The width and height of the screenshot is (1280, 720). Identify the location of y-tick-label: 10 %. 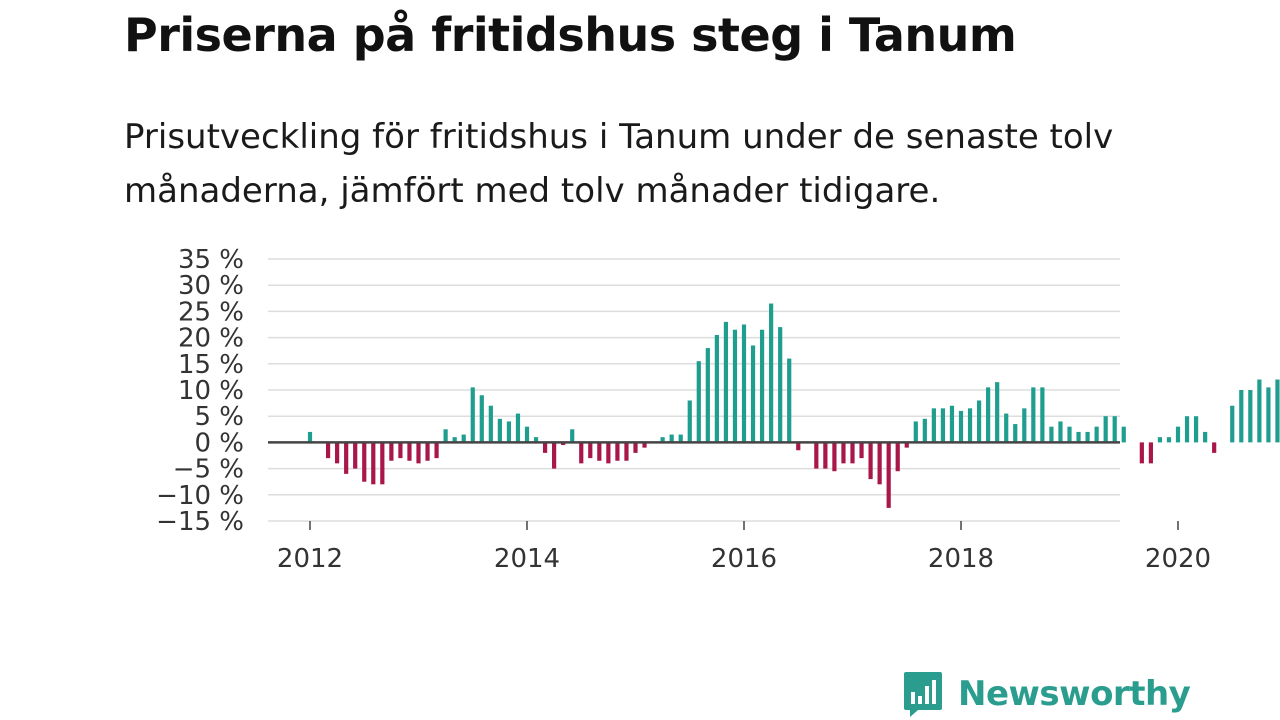
(211, 391).